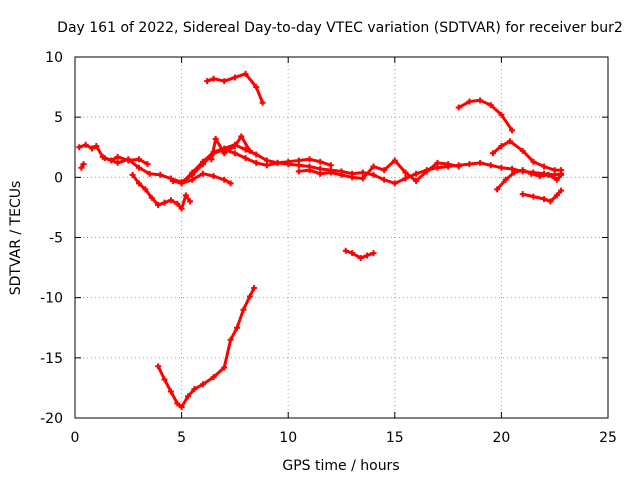 The height and width of the screenshot is (480, 640). I want to click on x-tick-label: 20, so click(501, 438).